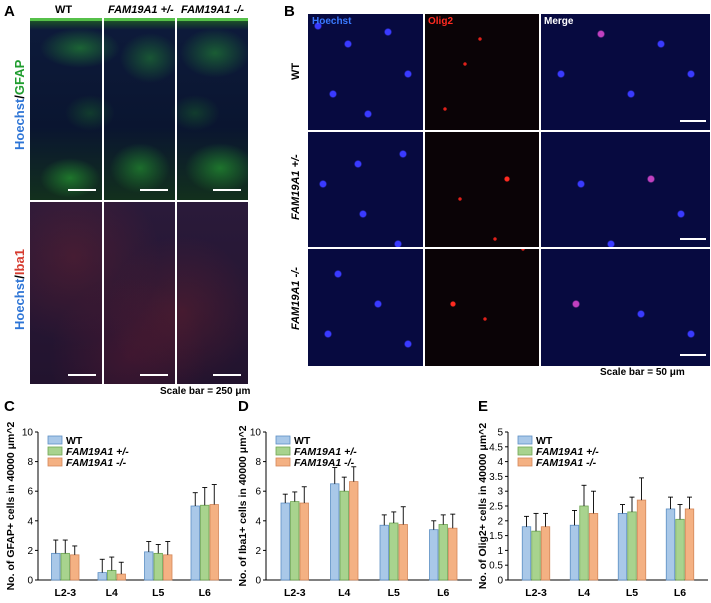  I want to click on panel-label-c: C, so click(9, 406).